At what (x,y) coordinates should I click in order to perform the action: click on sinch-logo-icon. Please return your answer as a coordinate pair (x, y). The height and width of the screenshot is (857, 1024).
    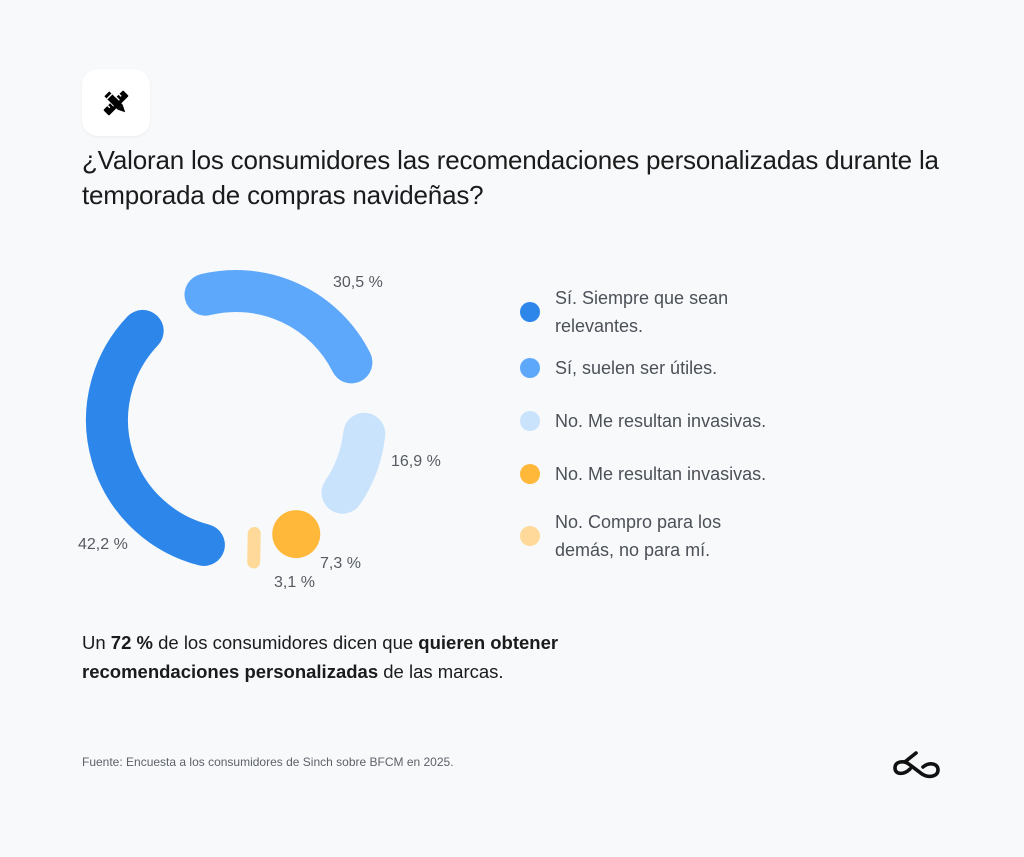
    Looking at the image, I should click on (916, 765).